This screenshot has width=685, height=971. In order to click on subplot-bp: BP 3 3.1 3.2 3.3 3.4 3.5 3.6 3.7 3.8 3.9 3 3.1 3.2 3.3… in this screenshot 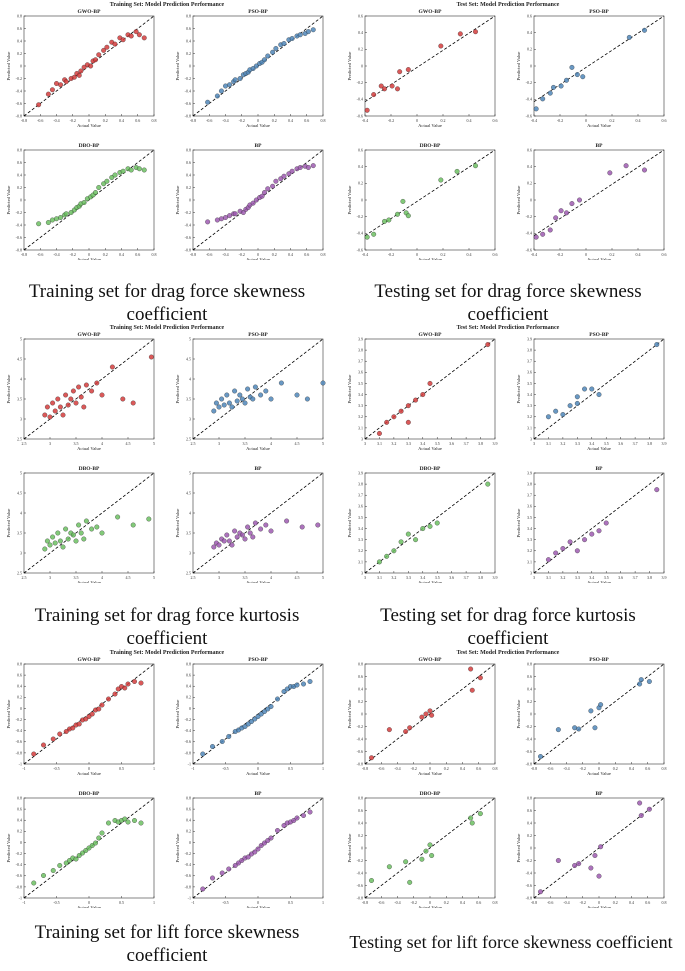, I will do `click(591, 524)`.